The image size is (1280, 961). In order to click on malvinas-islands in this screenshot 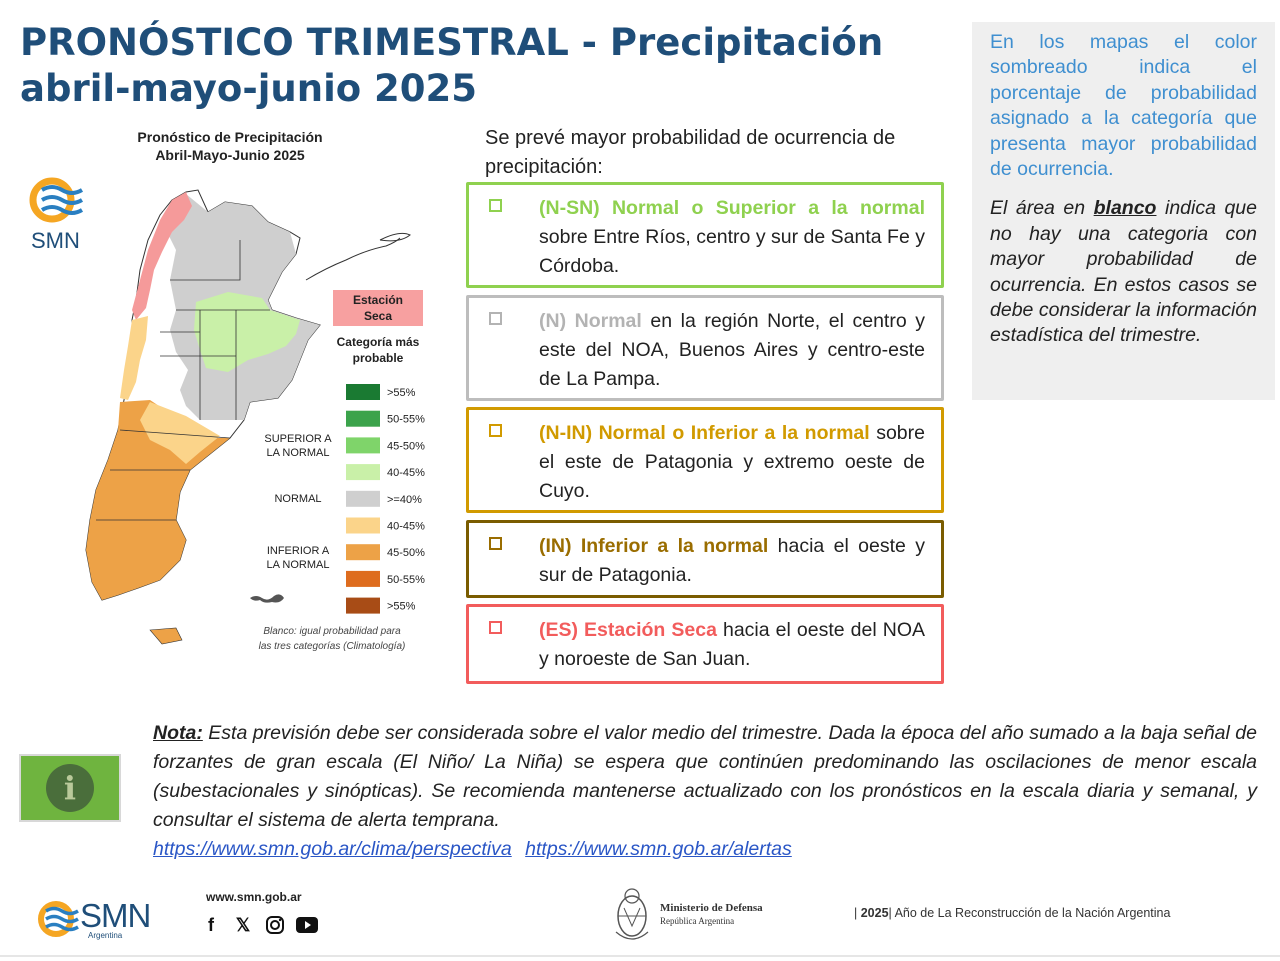, I will do `click(267, 598)`.